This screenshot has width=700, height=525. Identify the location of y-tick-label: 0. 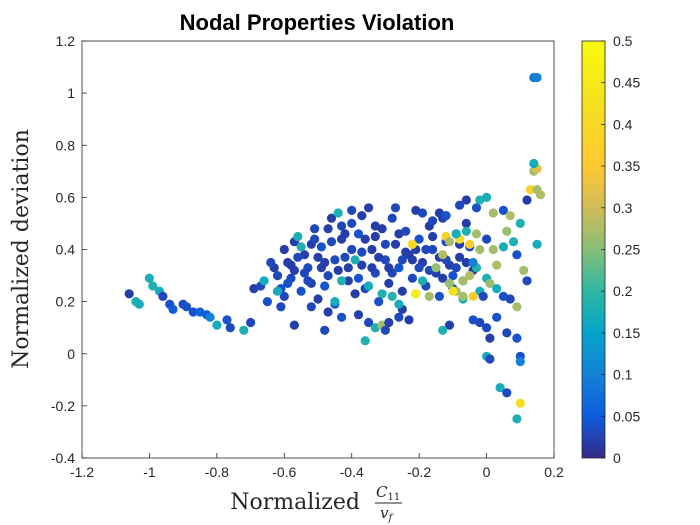
(71, 354).